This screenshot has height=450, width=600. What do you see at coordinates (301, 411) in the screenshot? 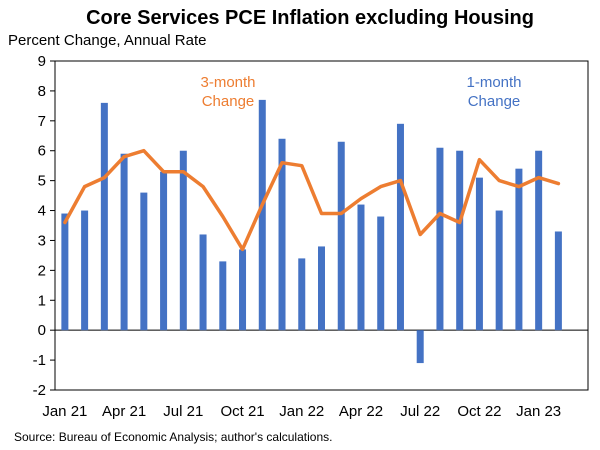
I see `x-tick-label: Jan 22` at bounding box center [301, 411].